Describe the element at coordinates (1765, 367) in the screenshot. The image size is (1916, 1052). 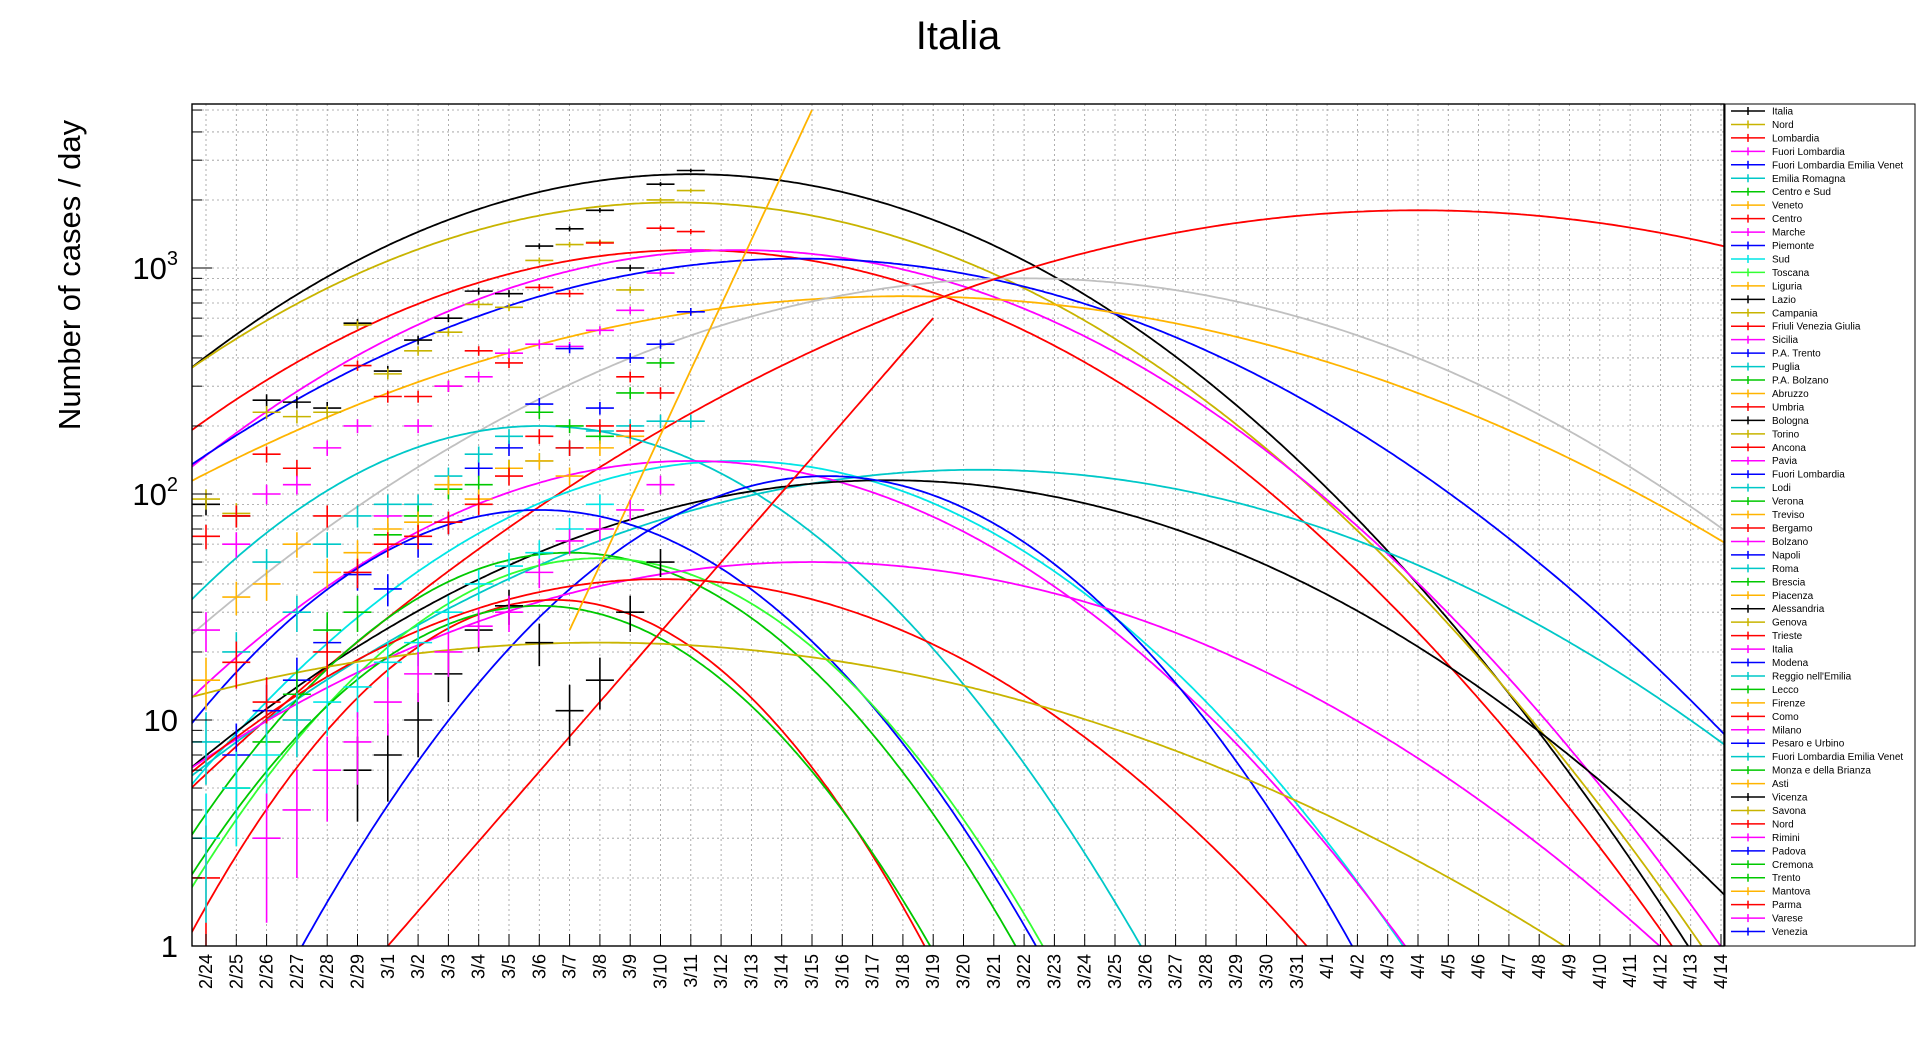
I see `legend-entry: Puglia` at that location.